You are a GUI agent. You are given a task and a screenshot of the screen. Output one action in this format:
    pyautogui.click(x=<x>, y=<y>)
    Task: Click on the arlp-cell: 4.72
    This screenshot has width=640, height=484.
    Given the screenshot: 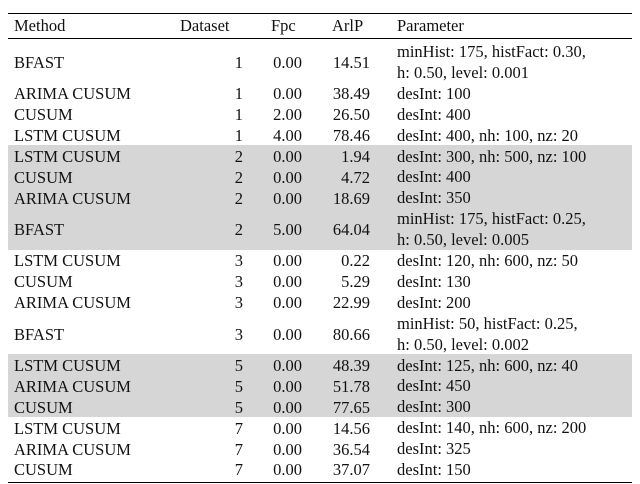 What is the action you would take?
    pyautogui.click(x=355, y=177)
    